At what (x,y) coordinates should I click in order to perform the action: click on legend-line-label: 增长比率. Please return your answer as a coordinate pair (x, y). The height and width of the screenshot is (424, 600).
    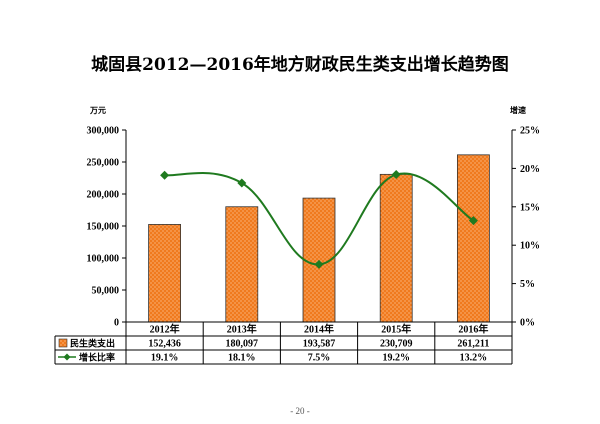
    Looking at the image, I should click on (97, 358).